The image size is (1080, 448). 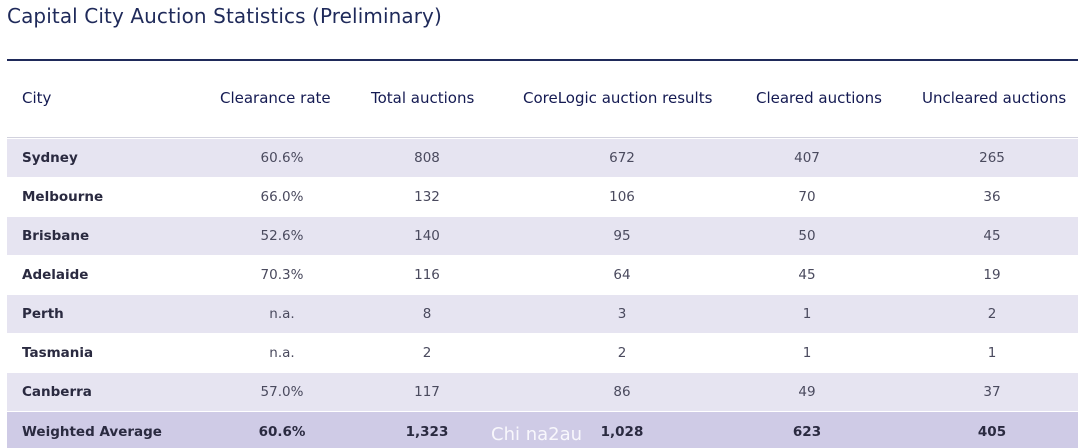 I want to click on table-row: Perth n.a. 8 3 1 2, so click(x=542, y=314).